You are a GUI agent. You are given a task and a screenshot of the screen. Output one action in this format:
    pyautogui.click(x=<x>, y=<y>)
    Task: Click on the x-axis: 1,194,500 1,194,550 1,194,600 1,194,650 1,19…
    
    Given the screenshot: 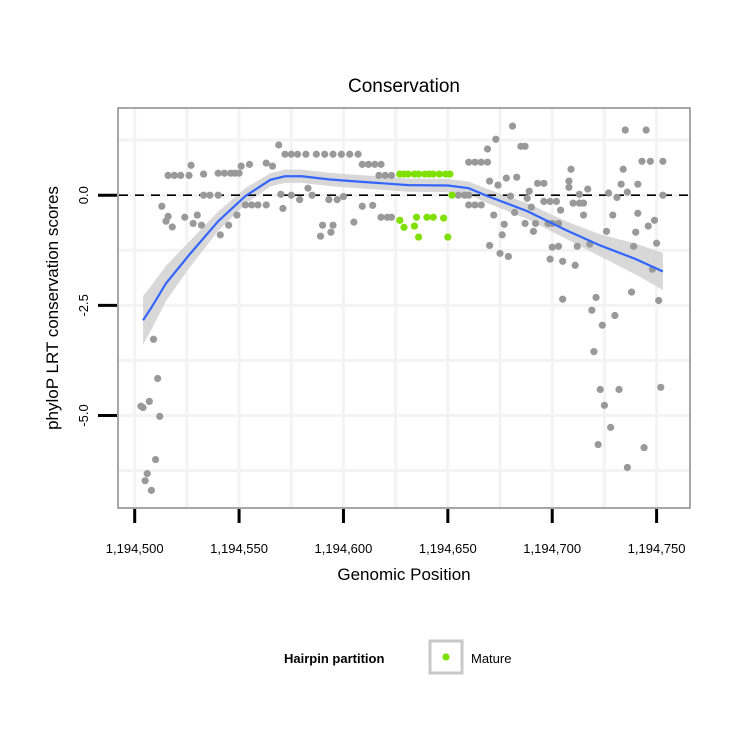 What is the action you would take?
    pyautogui.click(x=396, y=532)
    